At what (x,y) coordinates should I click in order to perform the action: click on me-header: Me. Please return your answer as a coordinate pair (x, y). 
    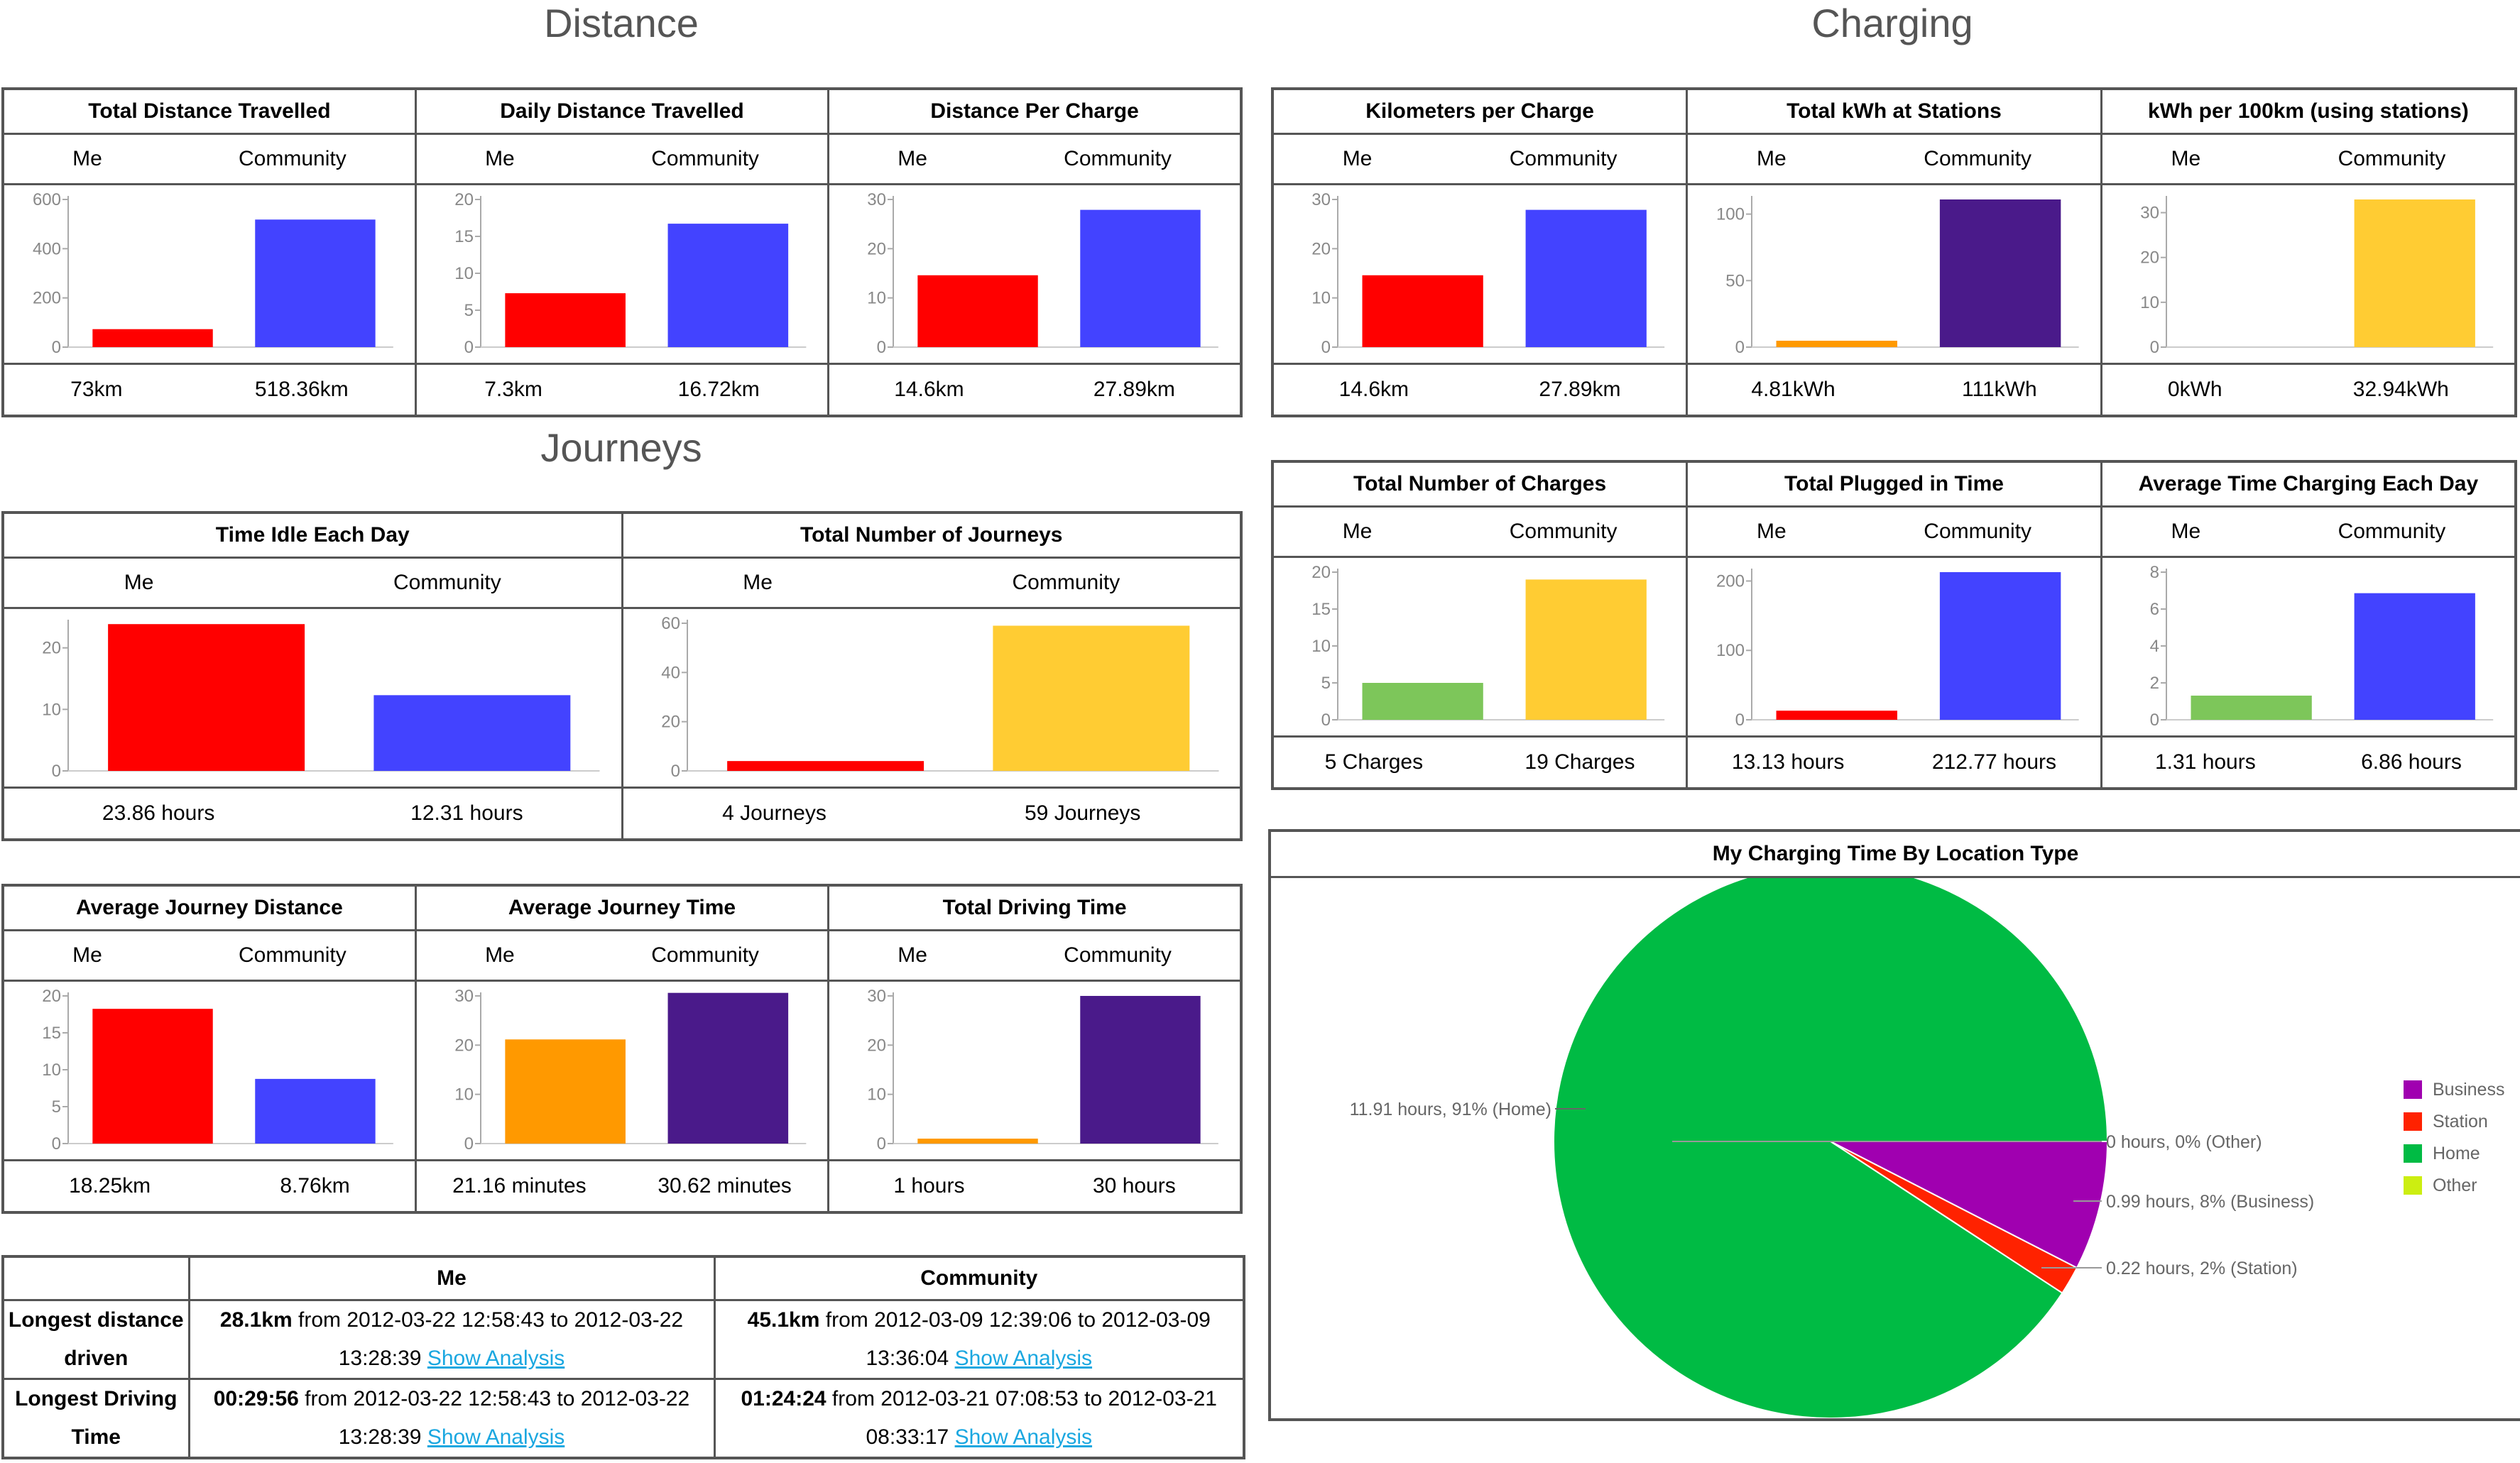
    Looking at the image, I should click on (451, 1278).